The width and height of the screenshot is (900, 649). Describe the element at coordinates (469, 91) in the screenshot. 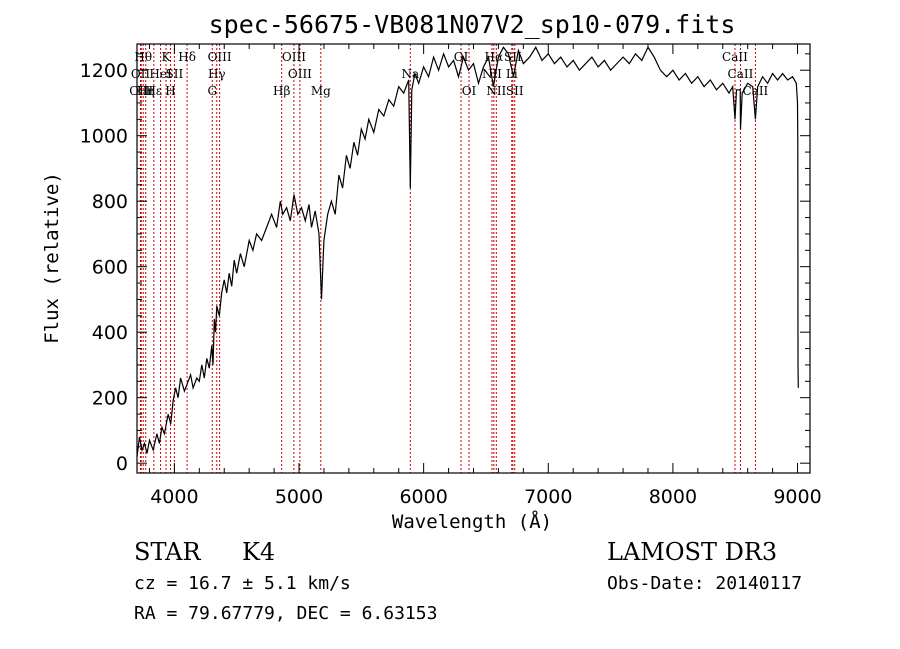

I see `line-label-19: OI` at that location.